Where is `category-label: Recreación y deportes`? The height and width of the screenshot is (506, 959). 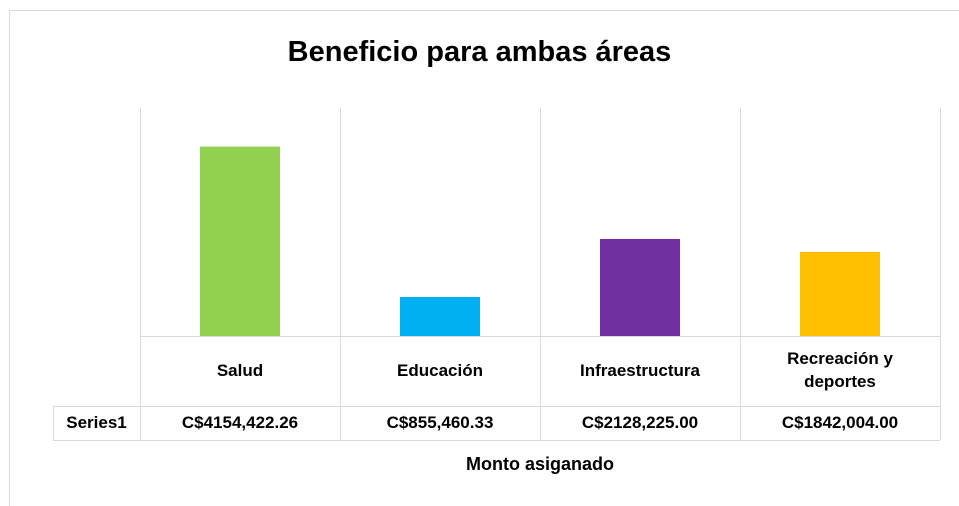 category-label: Recreación y deportes is located at coordinates (840, 370).